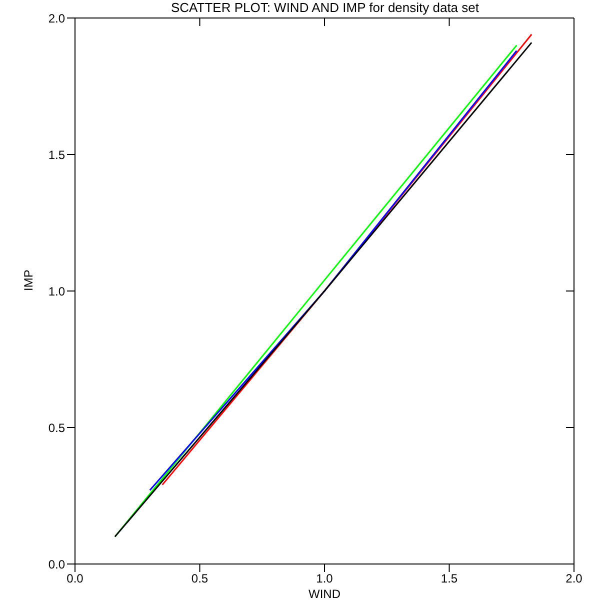  I want to click on y-tick-label: 1.5, so click(57, 155).